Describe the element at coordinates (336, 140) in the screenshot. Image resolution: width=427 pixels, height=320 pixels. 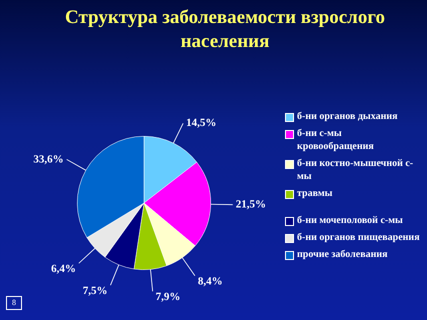
I see `legend-label: б-ни с-мы кровообращения` at that location.